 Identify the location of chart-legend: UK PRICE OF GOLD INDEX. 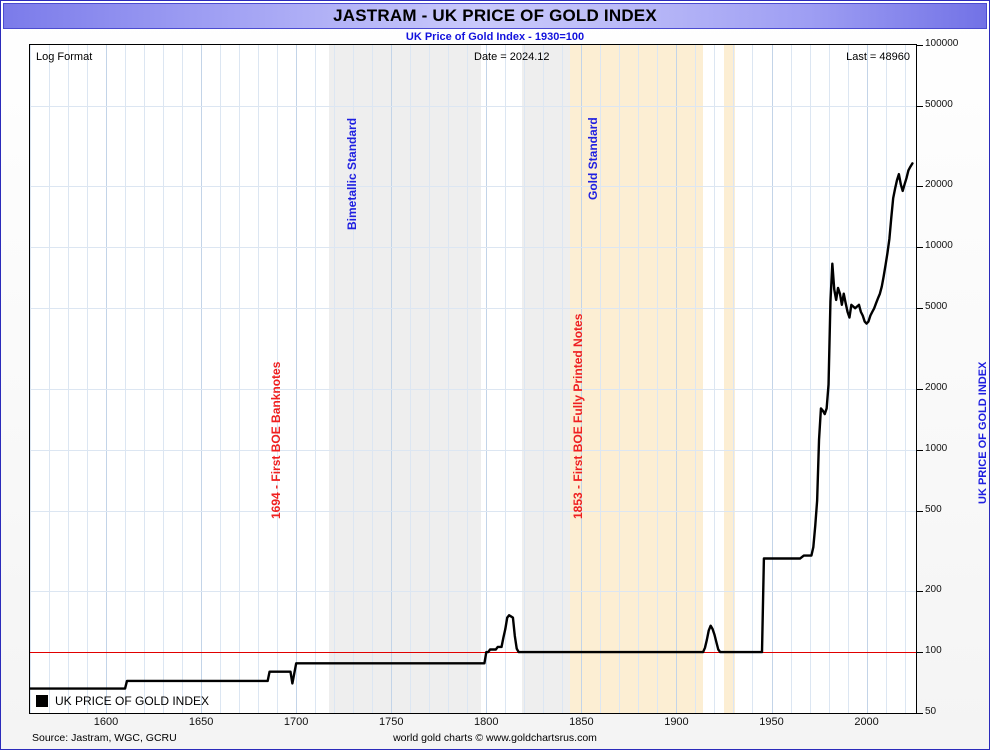
(122, 701).